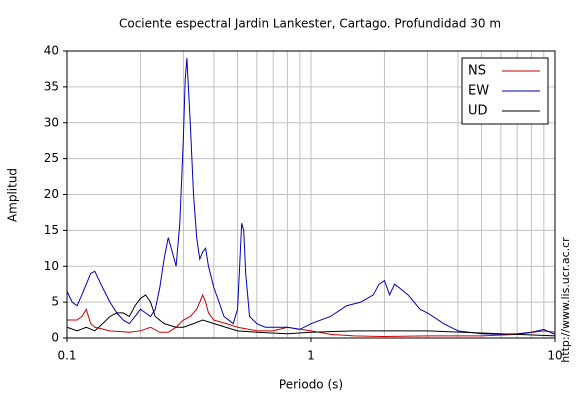 Image resolution: width=580 pixels, height=404 pixels. What do you see at coordinates (51, 230) in the screenshot?
I see `y-tick-label: 15` at bounding box center [51, 230].